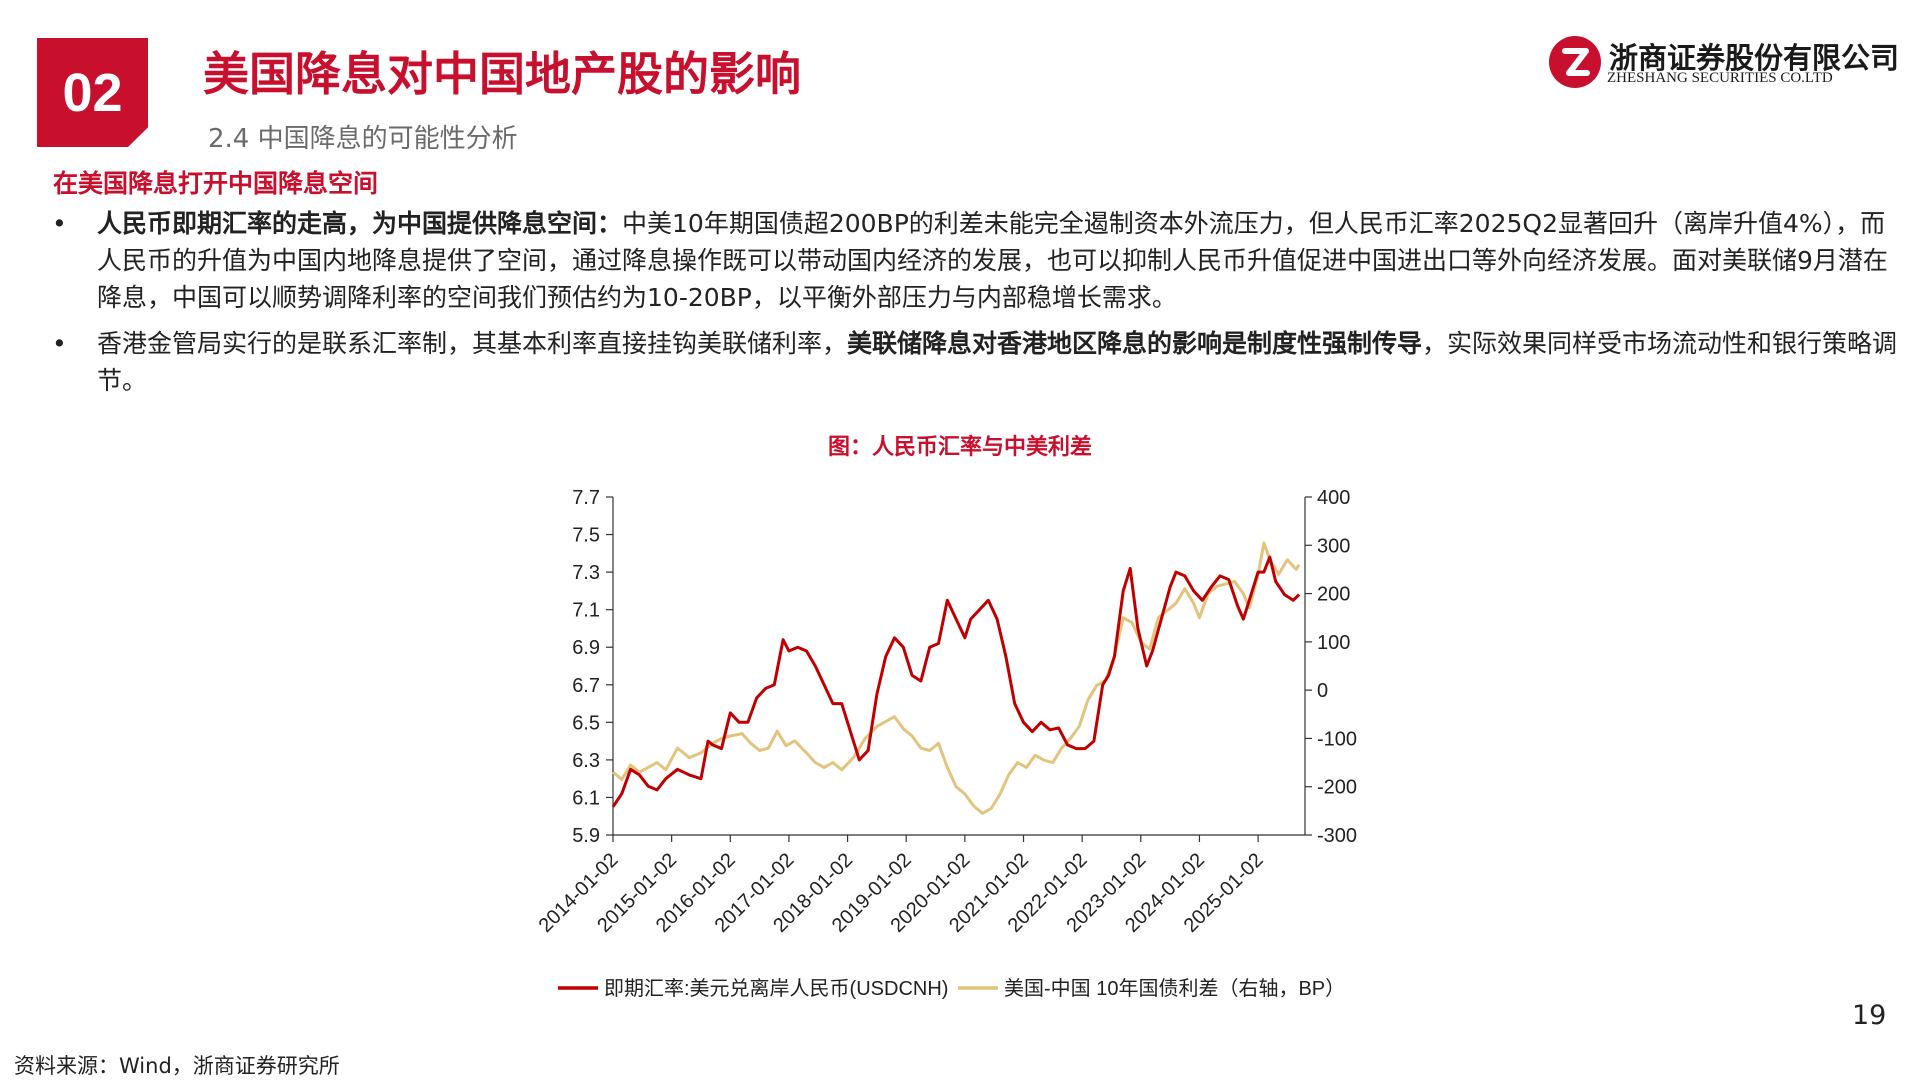 The image size is (1920, 1080). What do you see at coordinates (216, 183) in the screenshot?
I see `section-heading: 在美国降息打开中国降息空间` at bounding box center [216, 183].